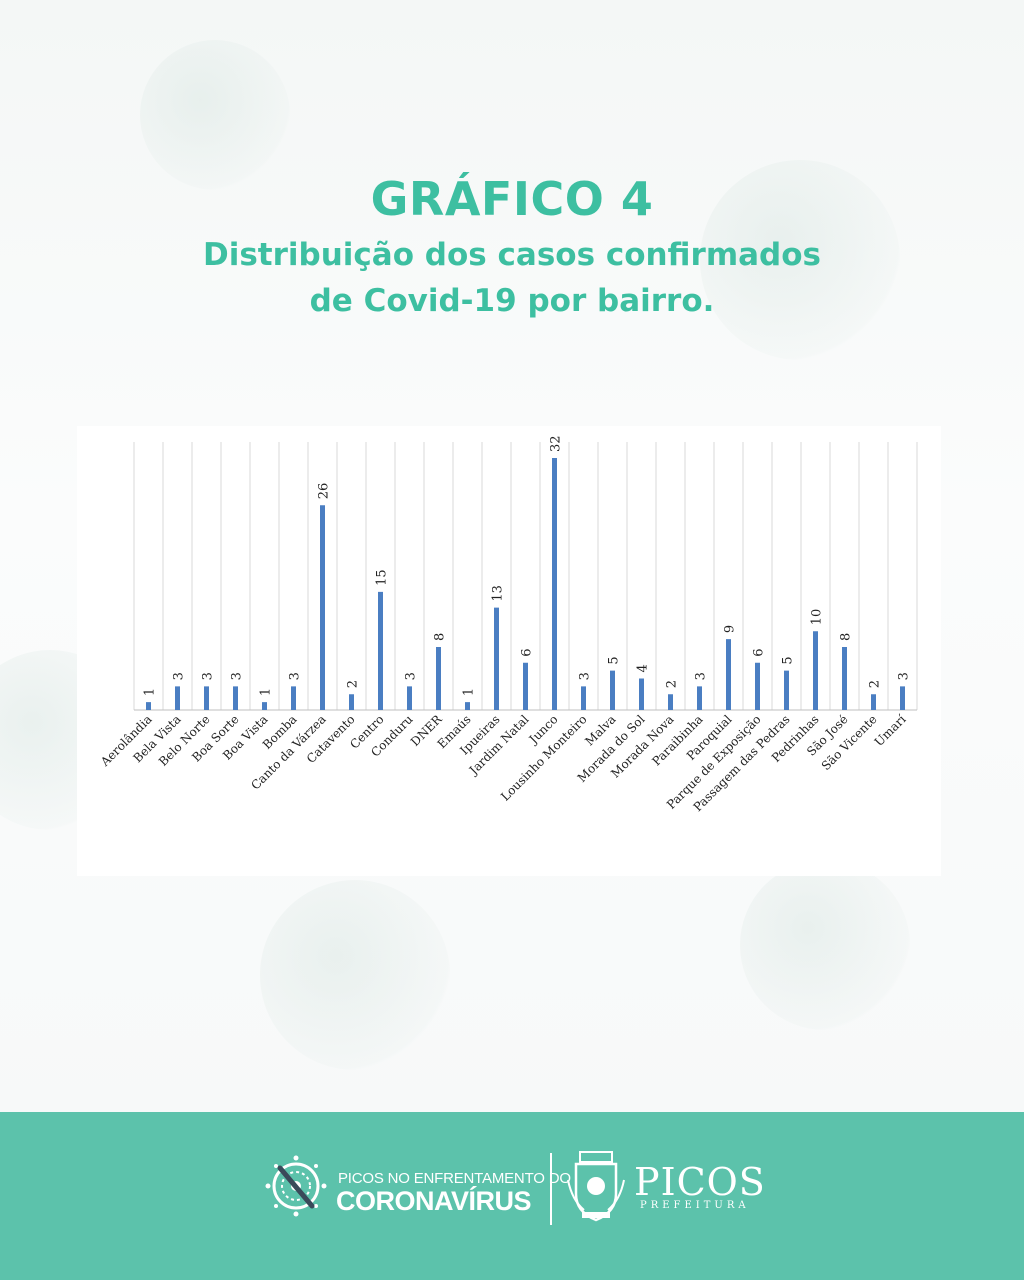 The width and height of the screenshot is (1024, 1280). I want to click on data-label: 26, so click(324, 491).